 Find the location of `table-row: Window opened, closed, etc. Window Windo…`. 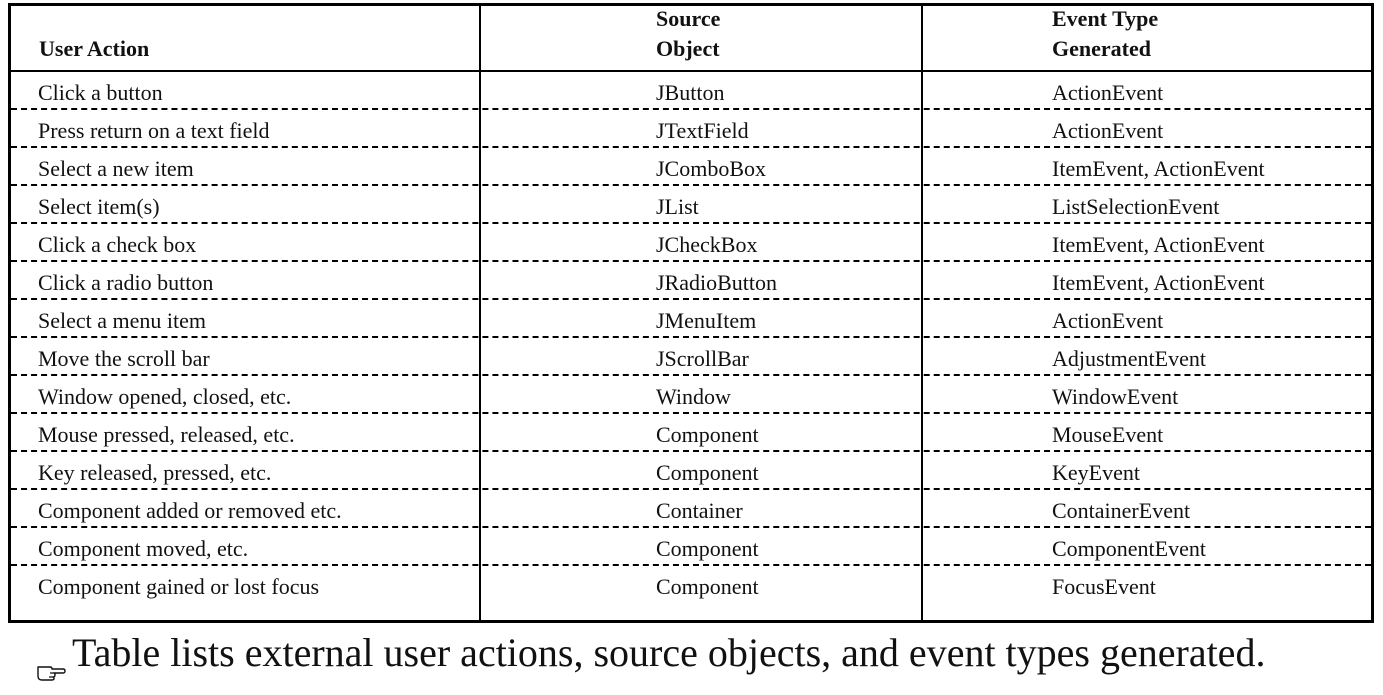

table-row: Window opened, closed, etc. Window Windo… is located at coordinates (691, 395).